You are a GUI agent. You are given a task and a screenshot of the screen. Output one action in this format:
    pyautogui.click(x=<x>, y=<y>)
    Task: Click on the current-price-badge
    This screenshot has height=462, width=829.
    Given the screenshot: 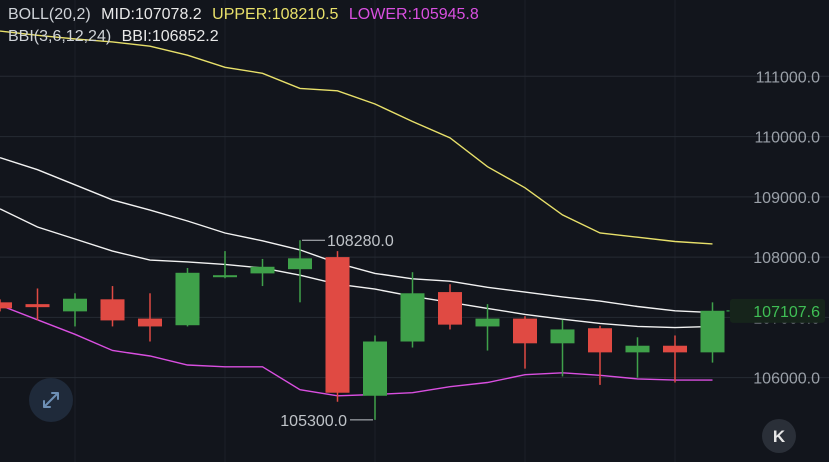 What is the action you would take?
    pyautogui.click(x=777, y=310)
    